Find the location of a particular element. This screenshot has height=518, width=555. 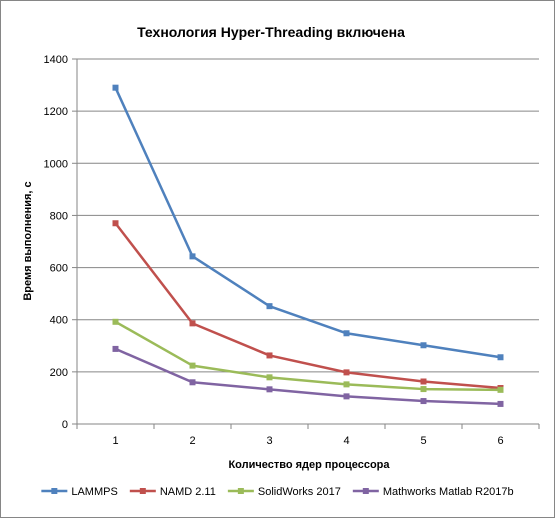

legend-entry-0: LAMMPS is located at coordinates (79, 492).